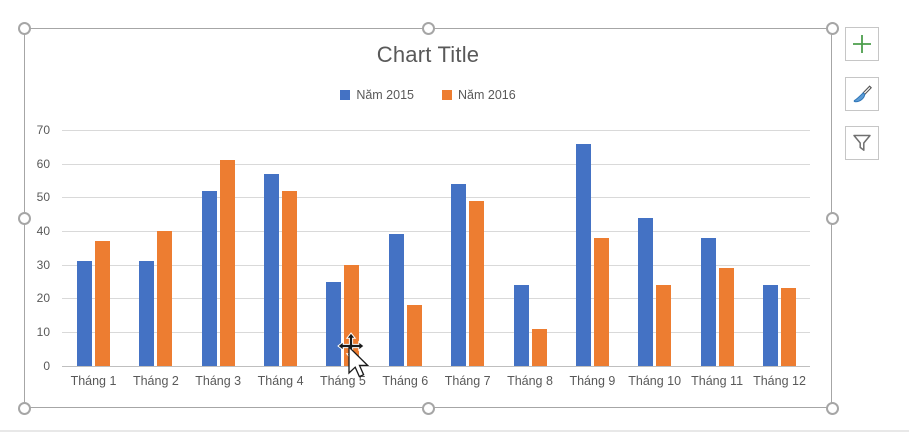 This screenshot has height=432, width=909. I want to click on bar-năm-2016-tháng-1, so click(102, 303).